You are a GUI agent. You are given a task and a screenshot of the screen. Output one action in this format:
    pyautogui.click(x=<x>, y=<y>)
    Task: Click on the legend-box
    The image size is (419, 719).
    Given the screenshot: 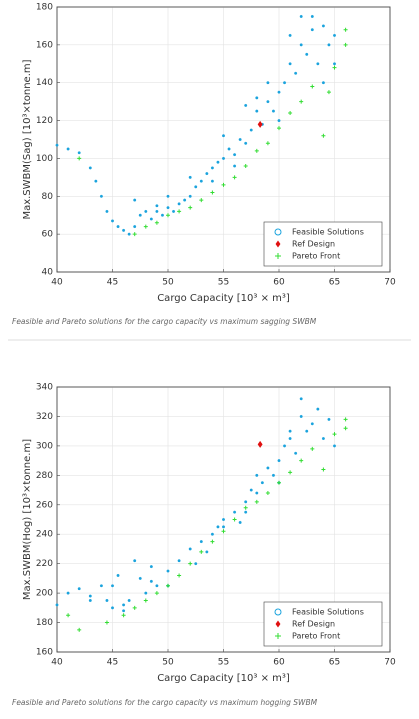 What is the action you would take?
    pyautogui.click(x=323, y=244)
    